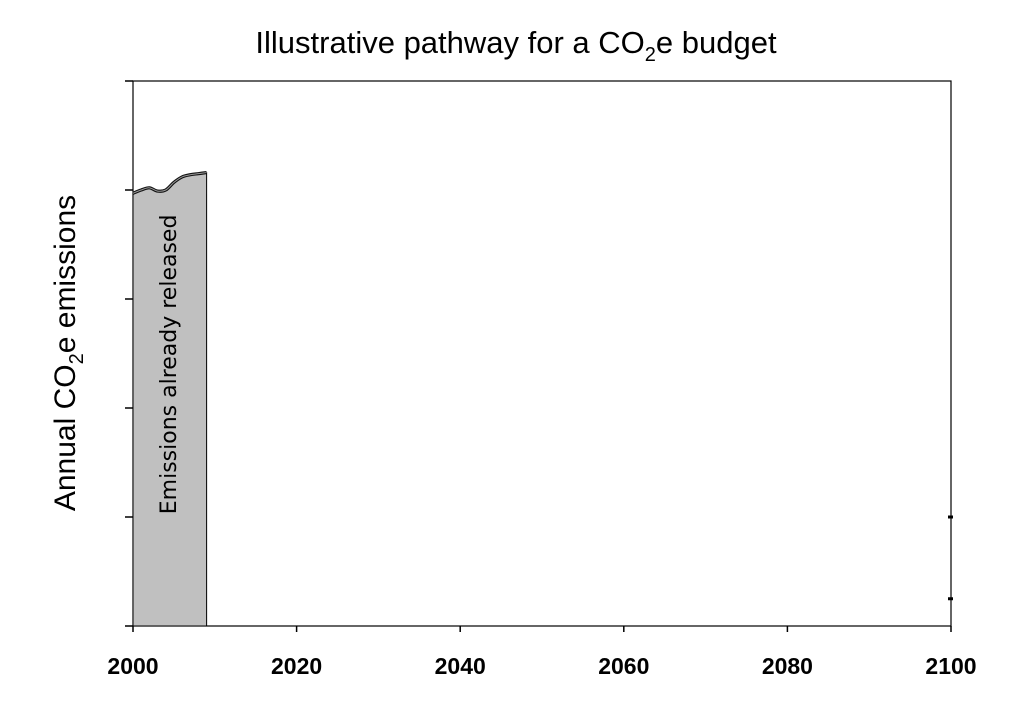 Image resolution: width=1024 pixels, height=724 pixels. Describe the element at coordinates (787, 666) in the screenshot. I see `x-tick-label: 2080` at that location.